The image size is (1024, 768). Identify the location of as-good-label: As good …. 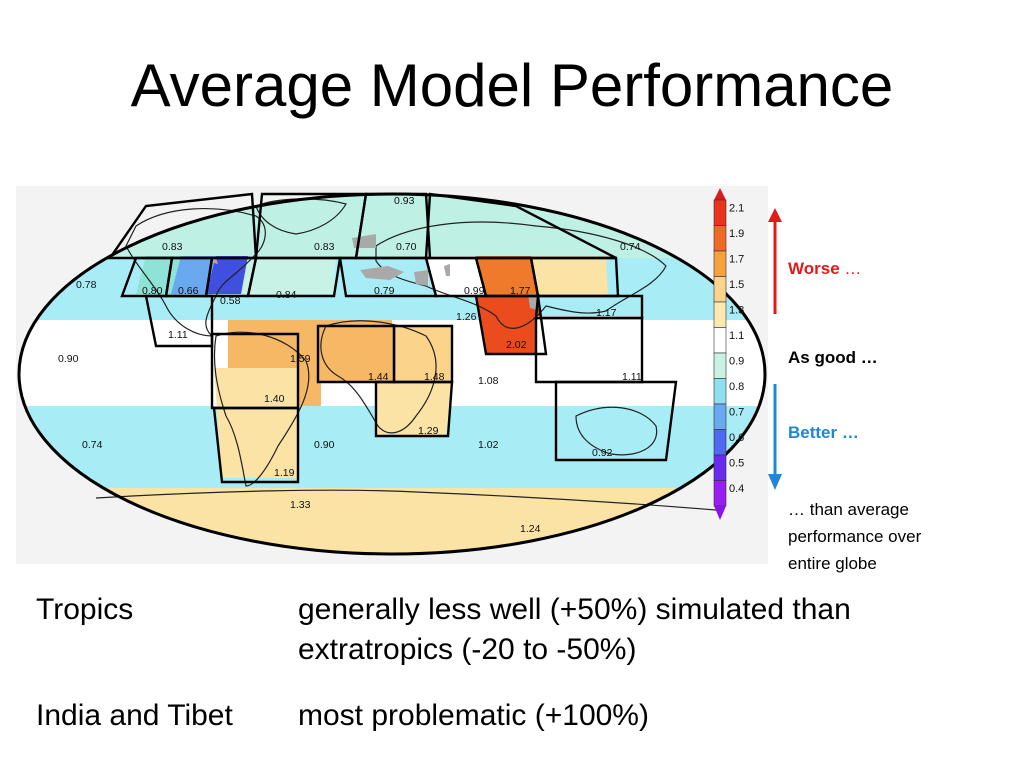
(833, 357).